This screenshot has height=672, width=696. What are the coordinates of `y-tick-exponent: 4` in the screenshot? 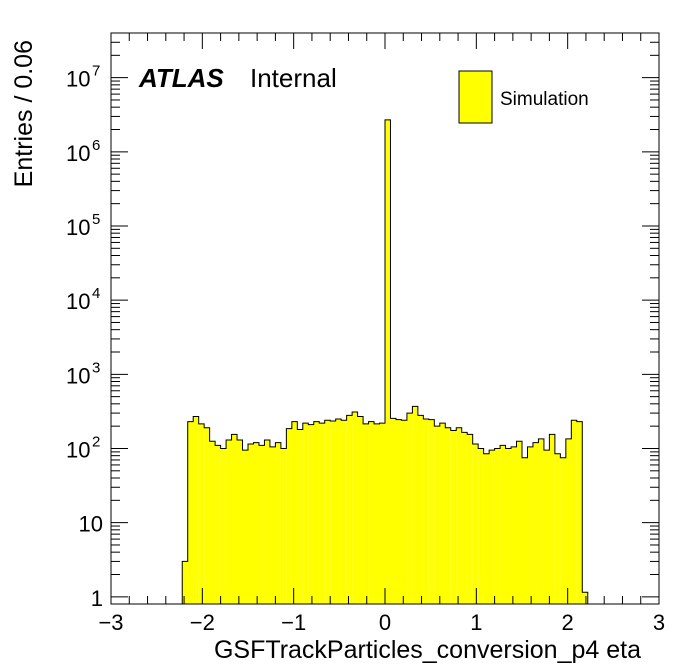 It's located at (96, 293).